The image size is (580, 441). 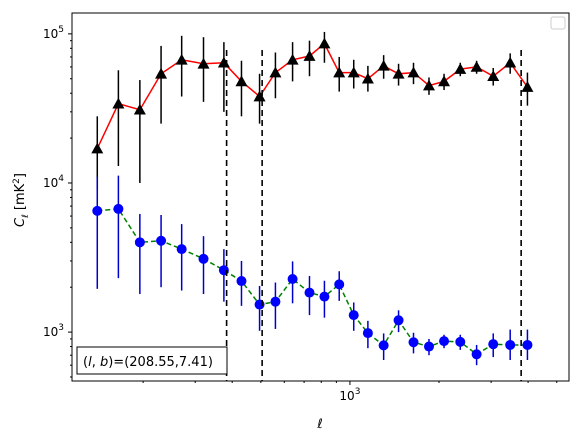 What do you see at coordinates (96, 362) in the screenshot?
I see `annotation-comma: ,` at bounding box center [96, 362].